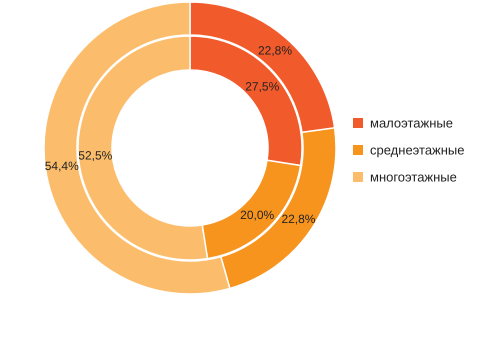 The width and height of the screenshot is (500, 339). I want to click on legend-label: многоэтажные, so click(413, 177).